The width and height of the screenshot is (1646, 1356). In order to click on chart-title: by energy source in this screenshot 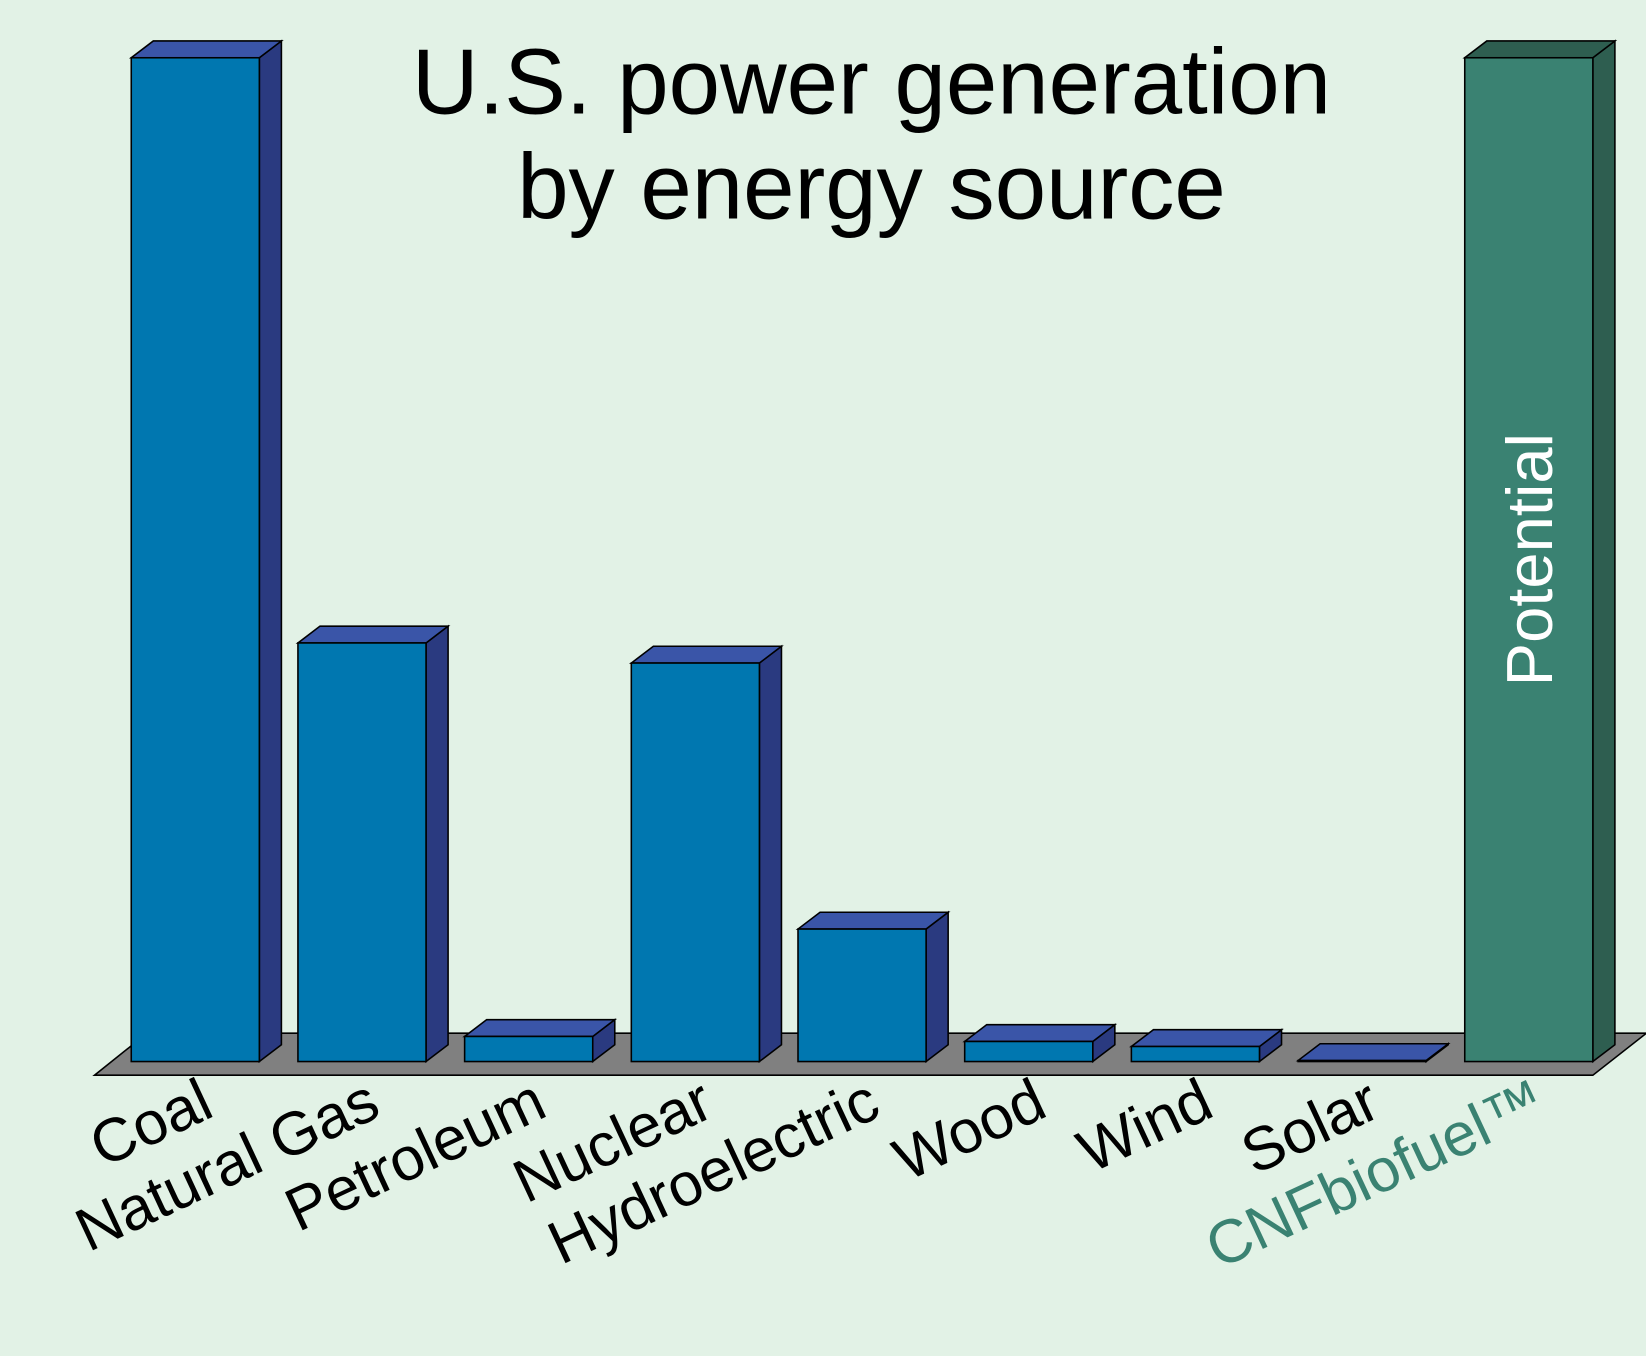, I will do `click(871, 186)`.